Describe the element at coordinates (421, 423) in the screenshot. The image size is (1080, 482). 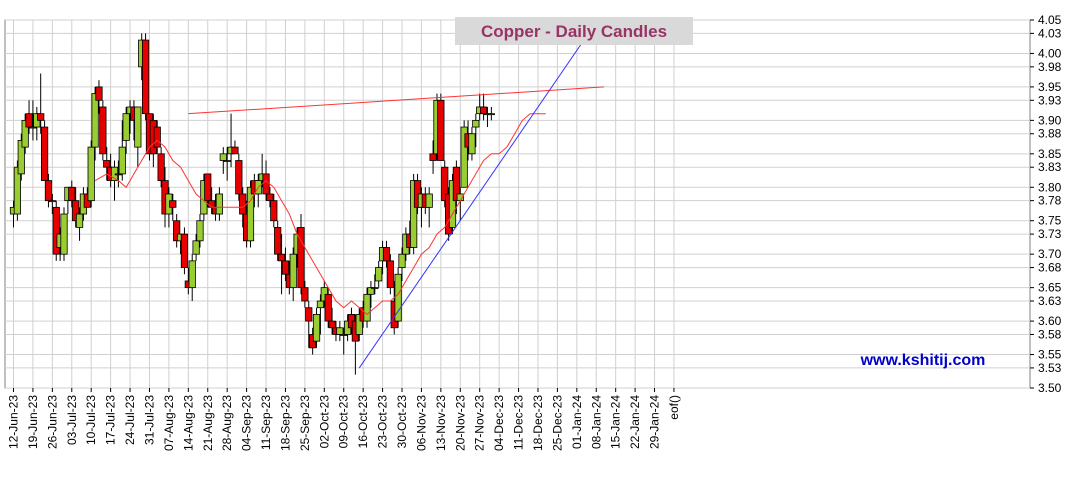
I see `x-tick-label: 06-Nov-23` at that location.